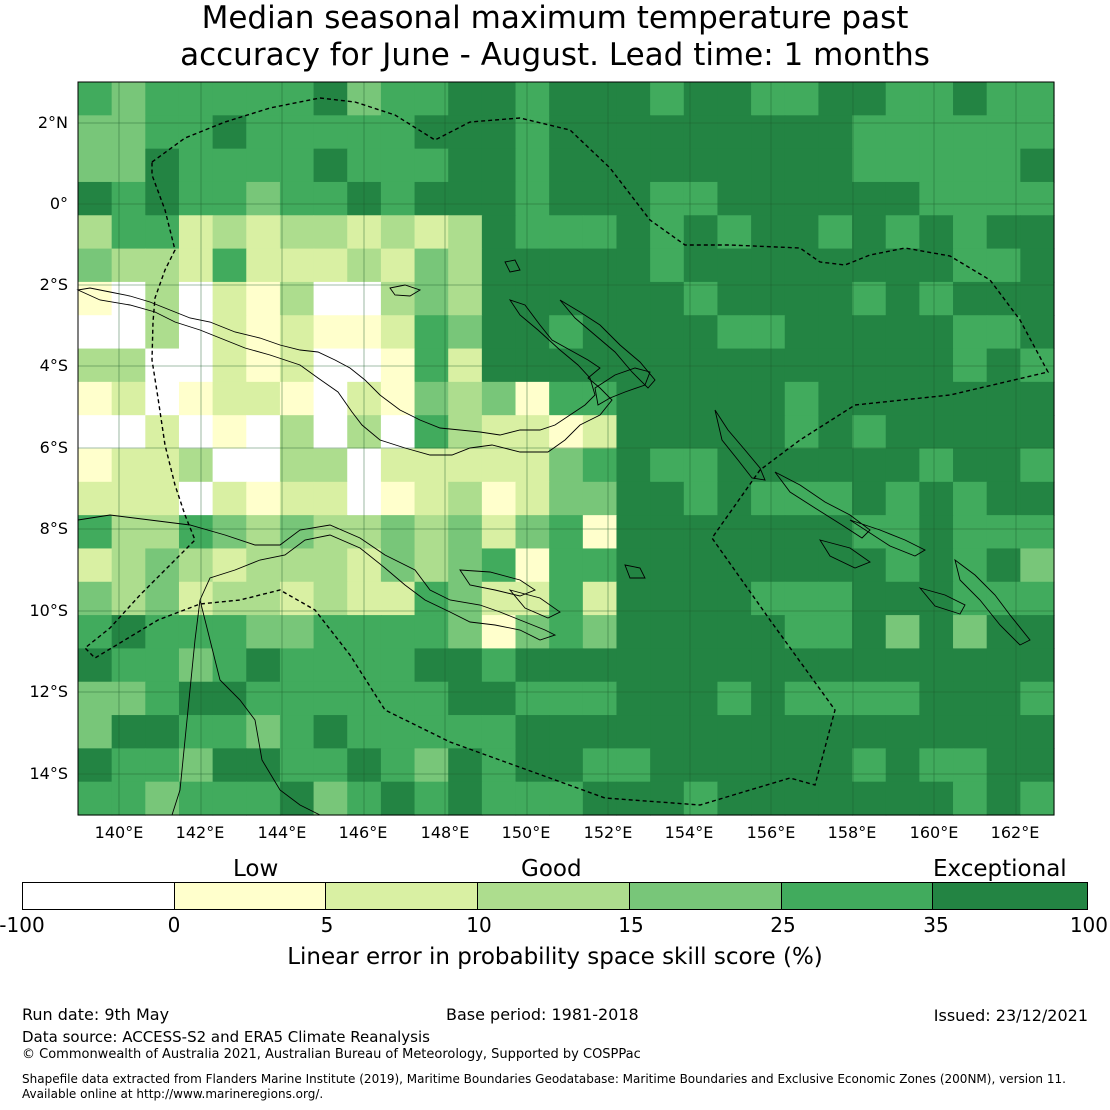 The image size is (1110, 1110). Describe the element at coordinates (53, 447) in the screenshot. I see `lat-label-6s: 6°S` at that location.